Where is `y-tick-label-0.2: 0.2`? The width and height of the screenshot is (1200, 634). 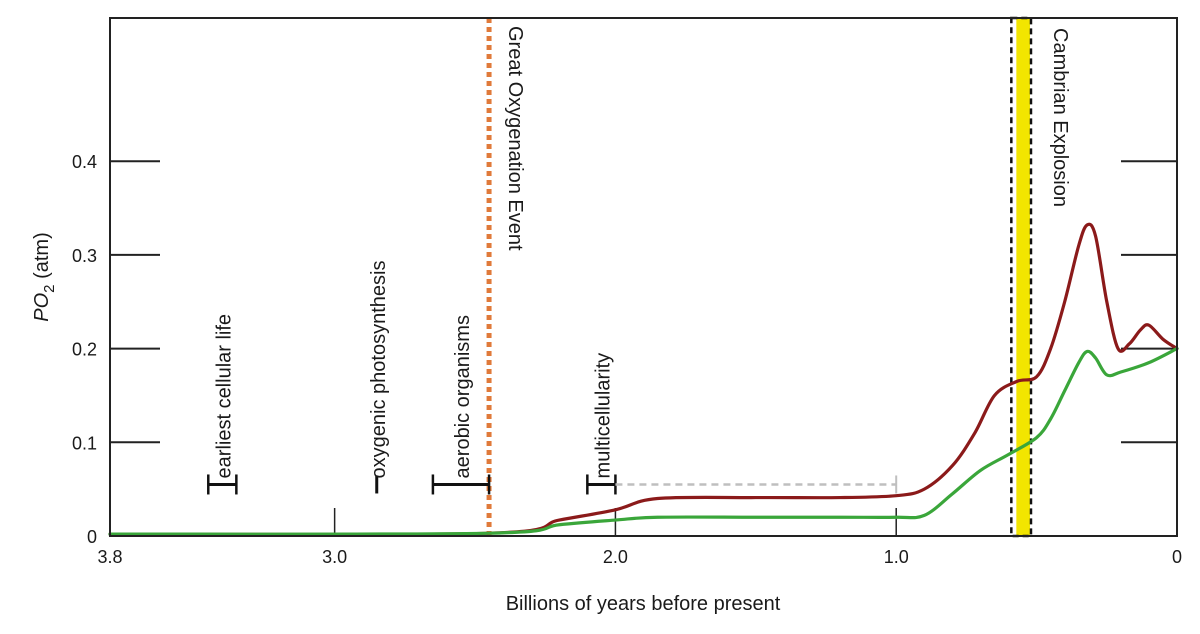 y-tick-label-0.2: 0.2 is located at coordinates (84, 350).